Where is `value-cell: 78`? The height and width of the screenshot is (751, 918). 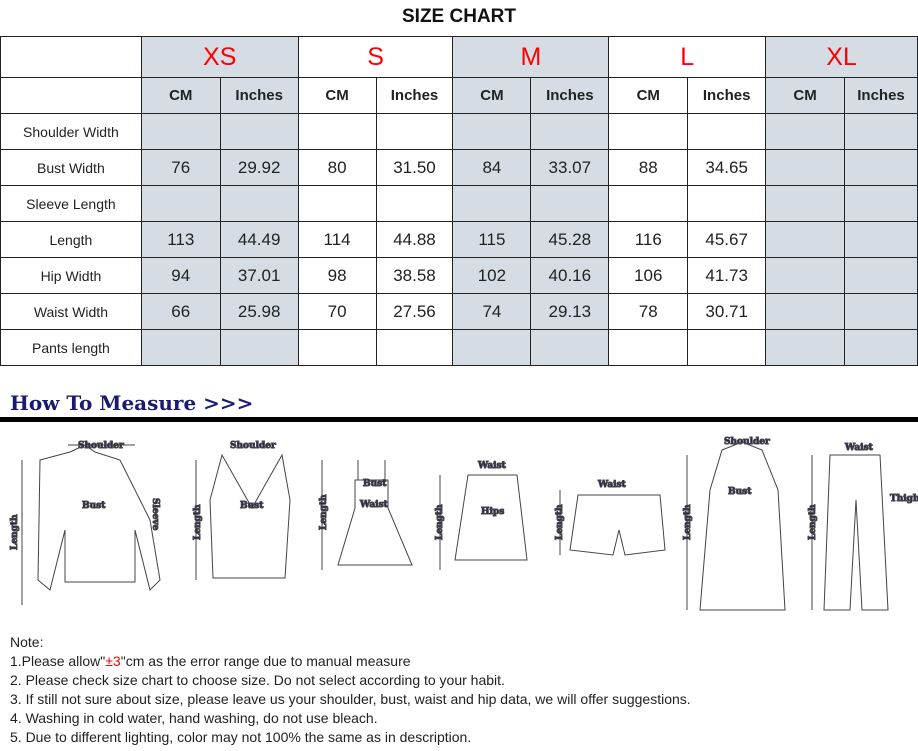 value-cell: 78 is located at coordinates (648, 311).